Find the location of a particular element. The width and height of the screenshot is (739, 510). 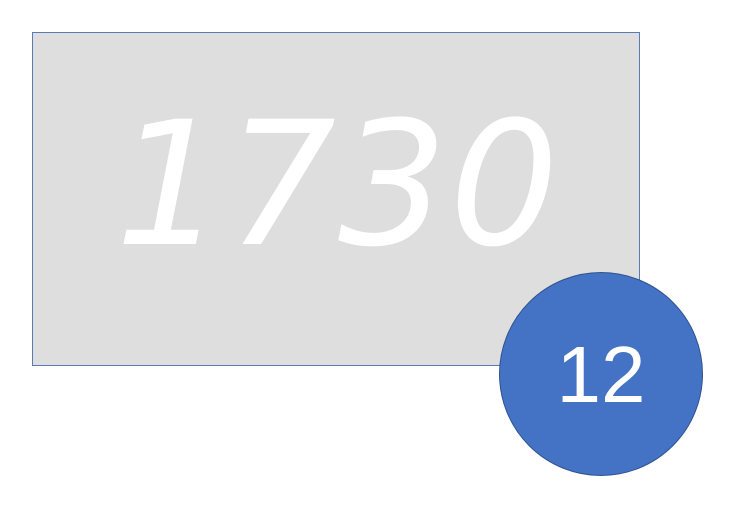

badge-number: 12 is located at coordinates (601, 374).